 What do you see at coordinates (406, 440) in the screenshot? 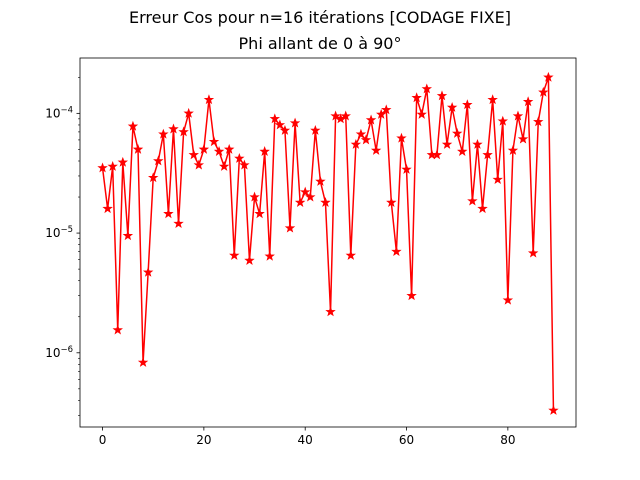
I see `x-tick-label: 60` at bounding box center [406, 440].